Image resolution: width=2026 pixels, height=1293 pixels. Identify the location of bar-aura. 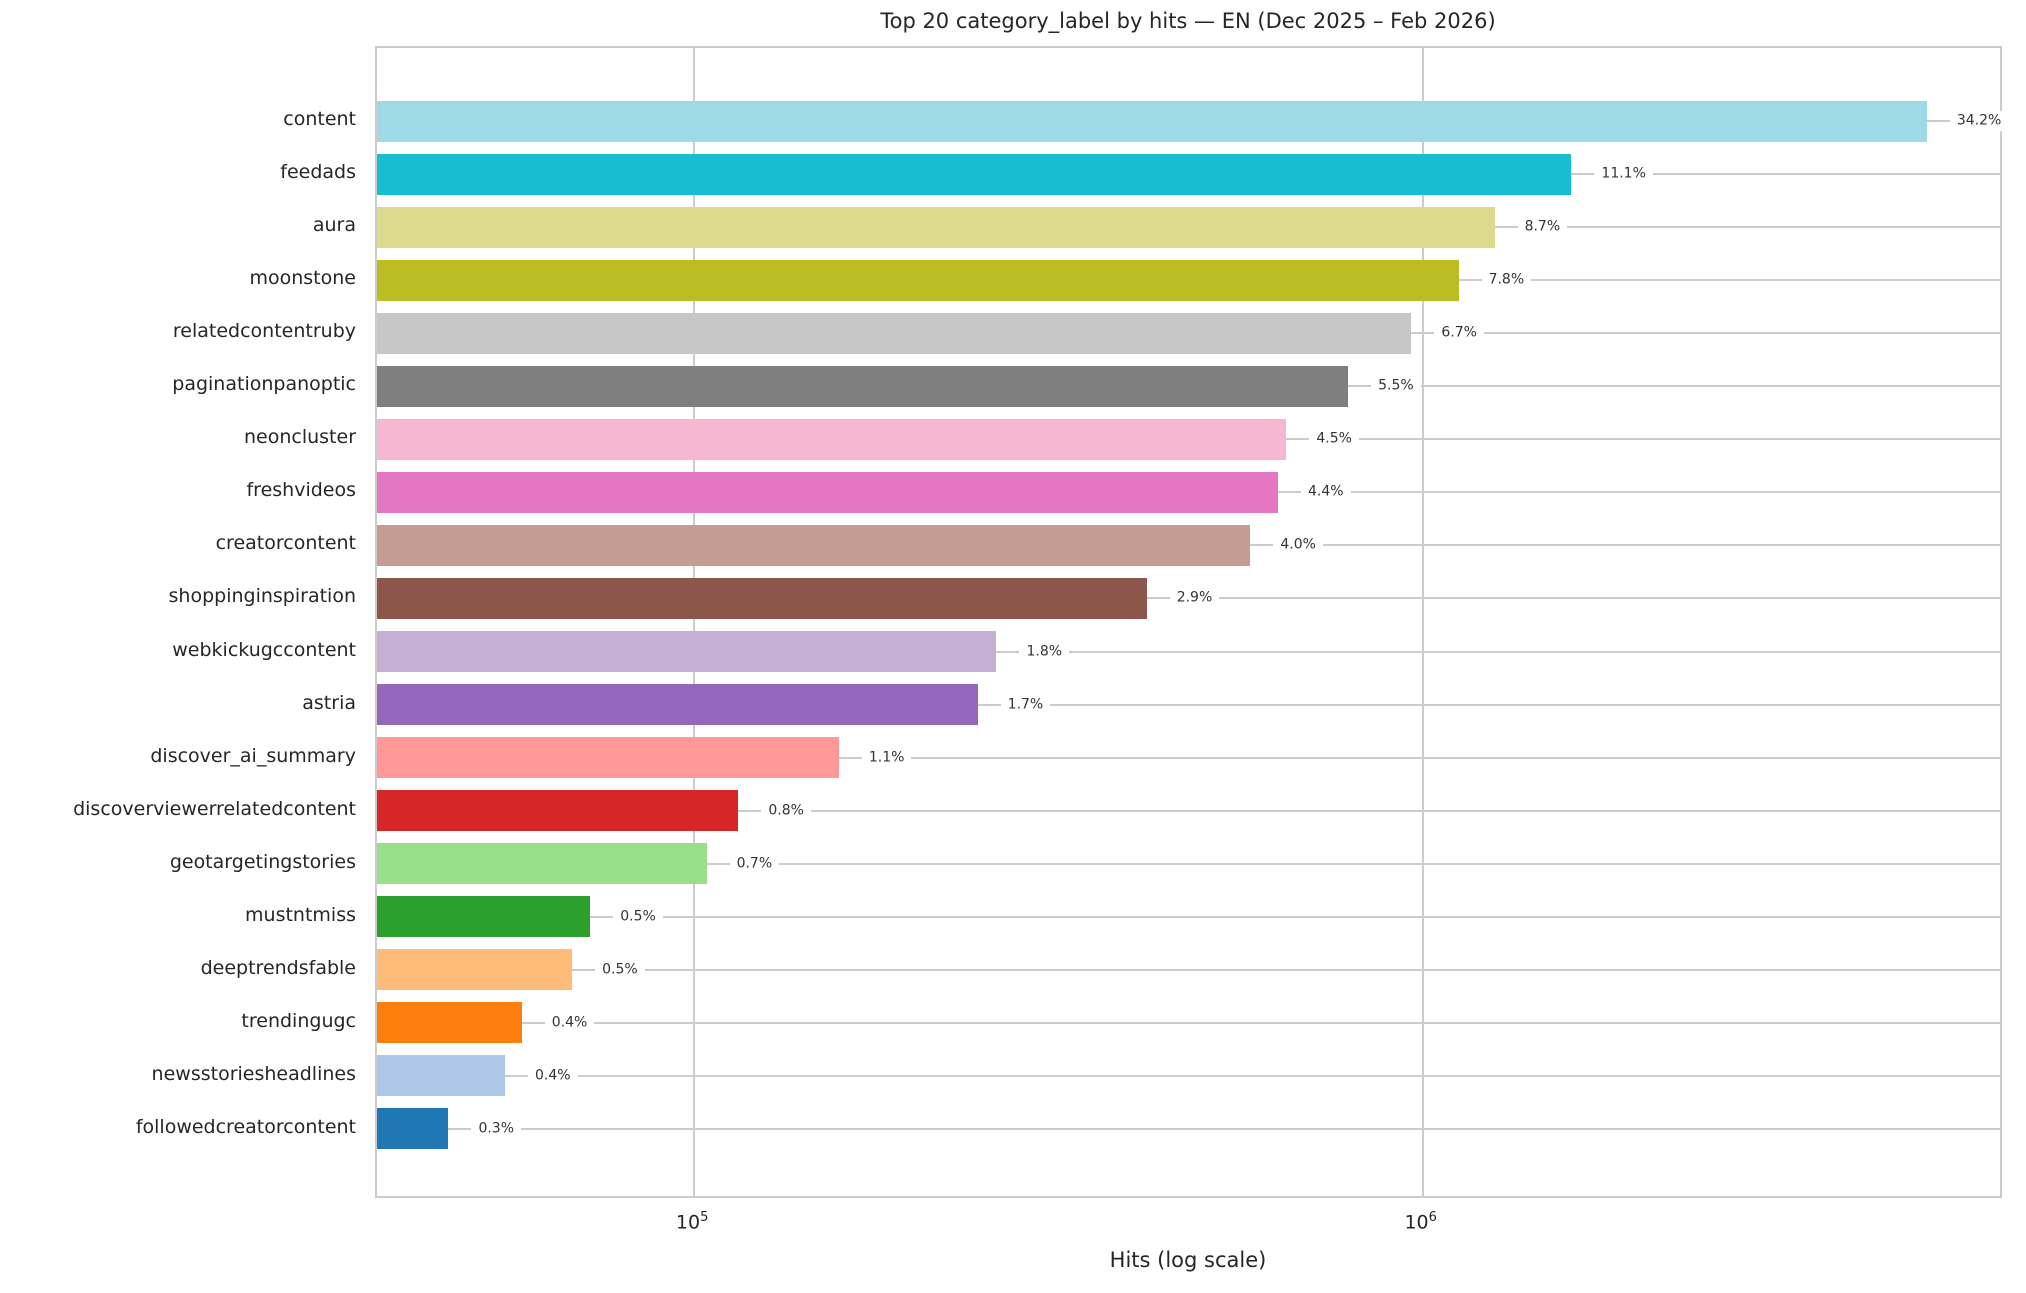
(936, 227).